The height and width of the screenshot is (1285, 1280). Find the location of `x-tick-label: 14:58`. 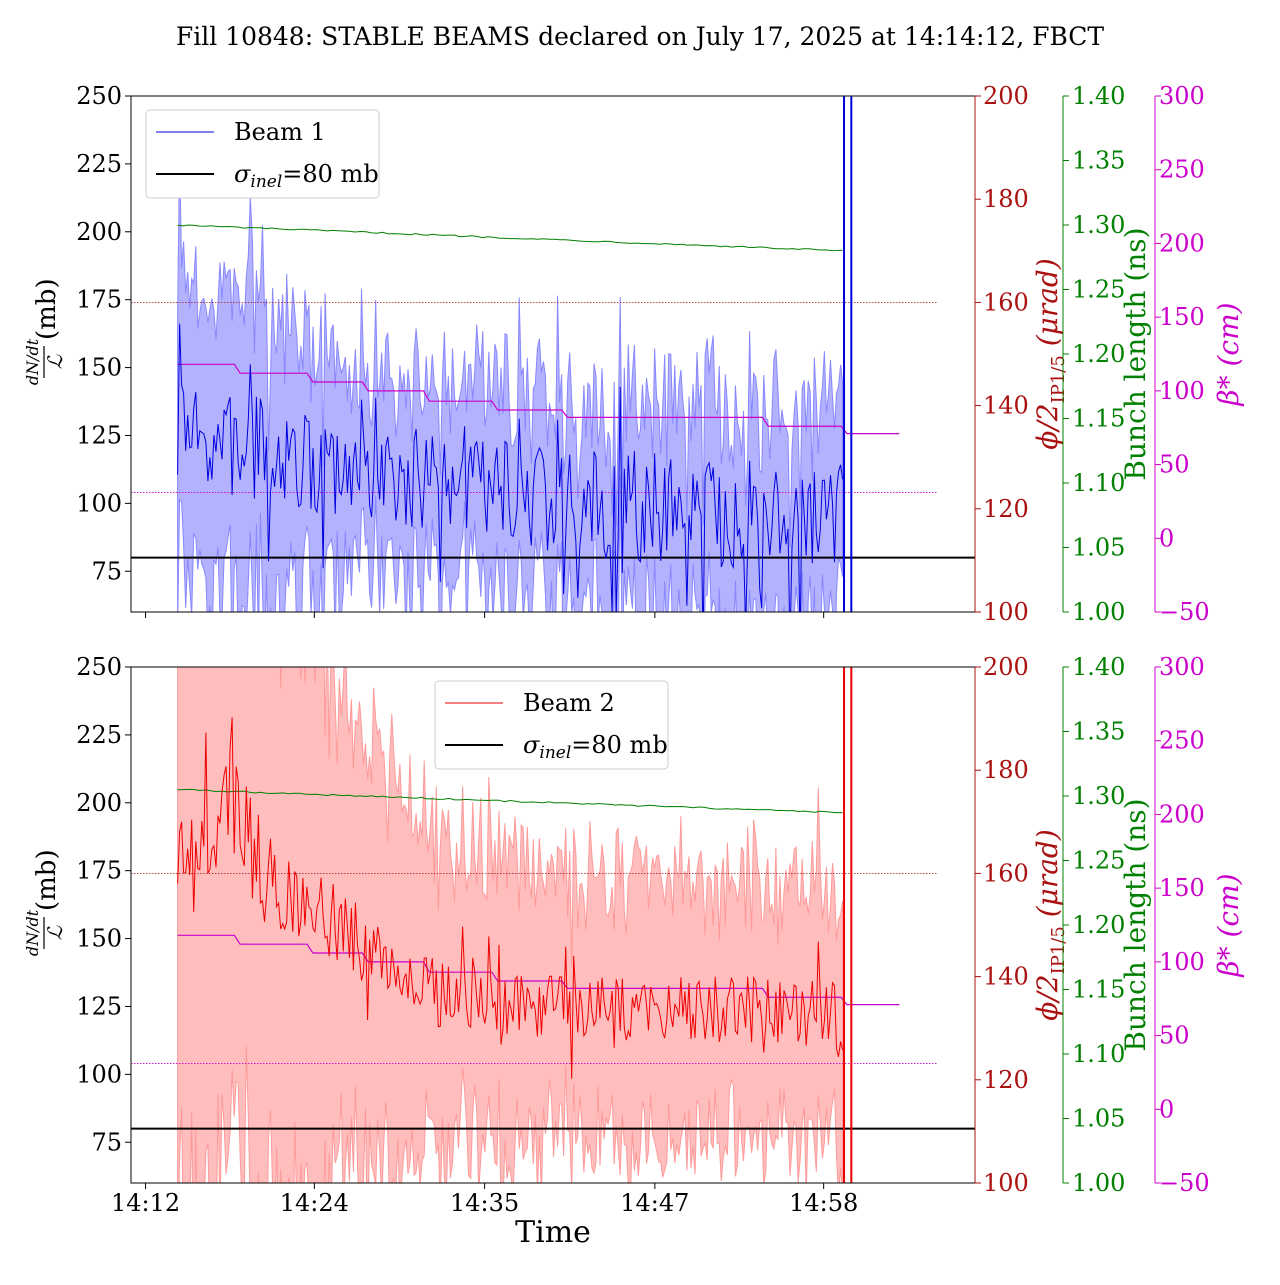

x-tick-label: 14:58 is located at coordinates (823, 1203).